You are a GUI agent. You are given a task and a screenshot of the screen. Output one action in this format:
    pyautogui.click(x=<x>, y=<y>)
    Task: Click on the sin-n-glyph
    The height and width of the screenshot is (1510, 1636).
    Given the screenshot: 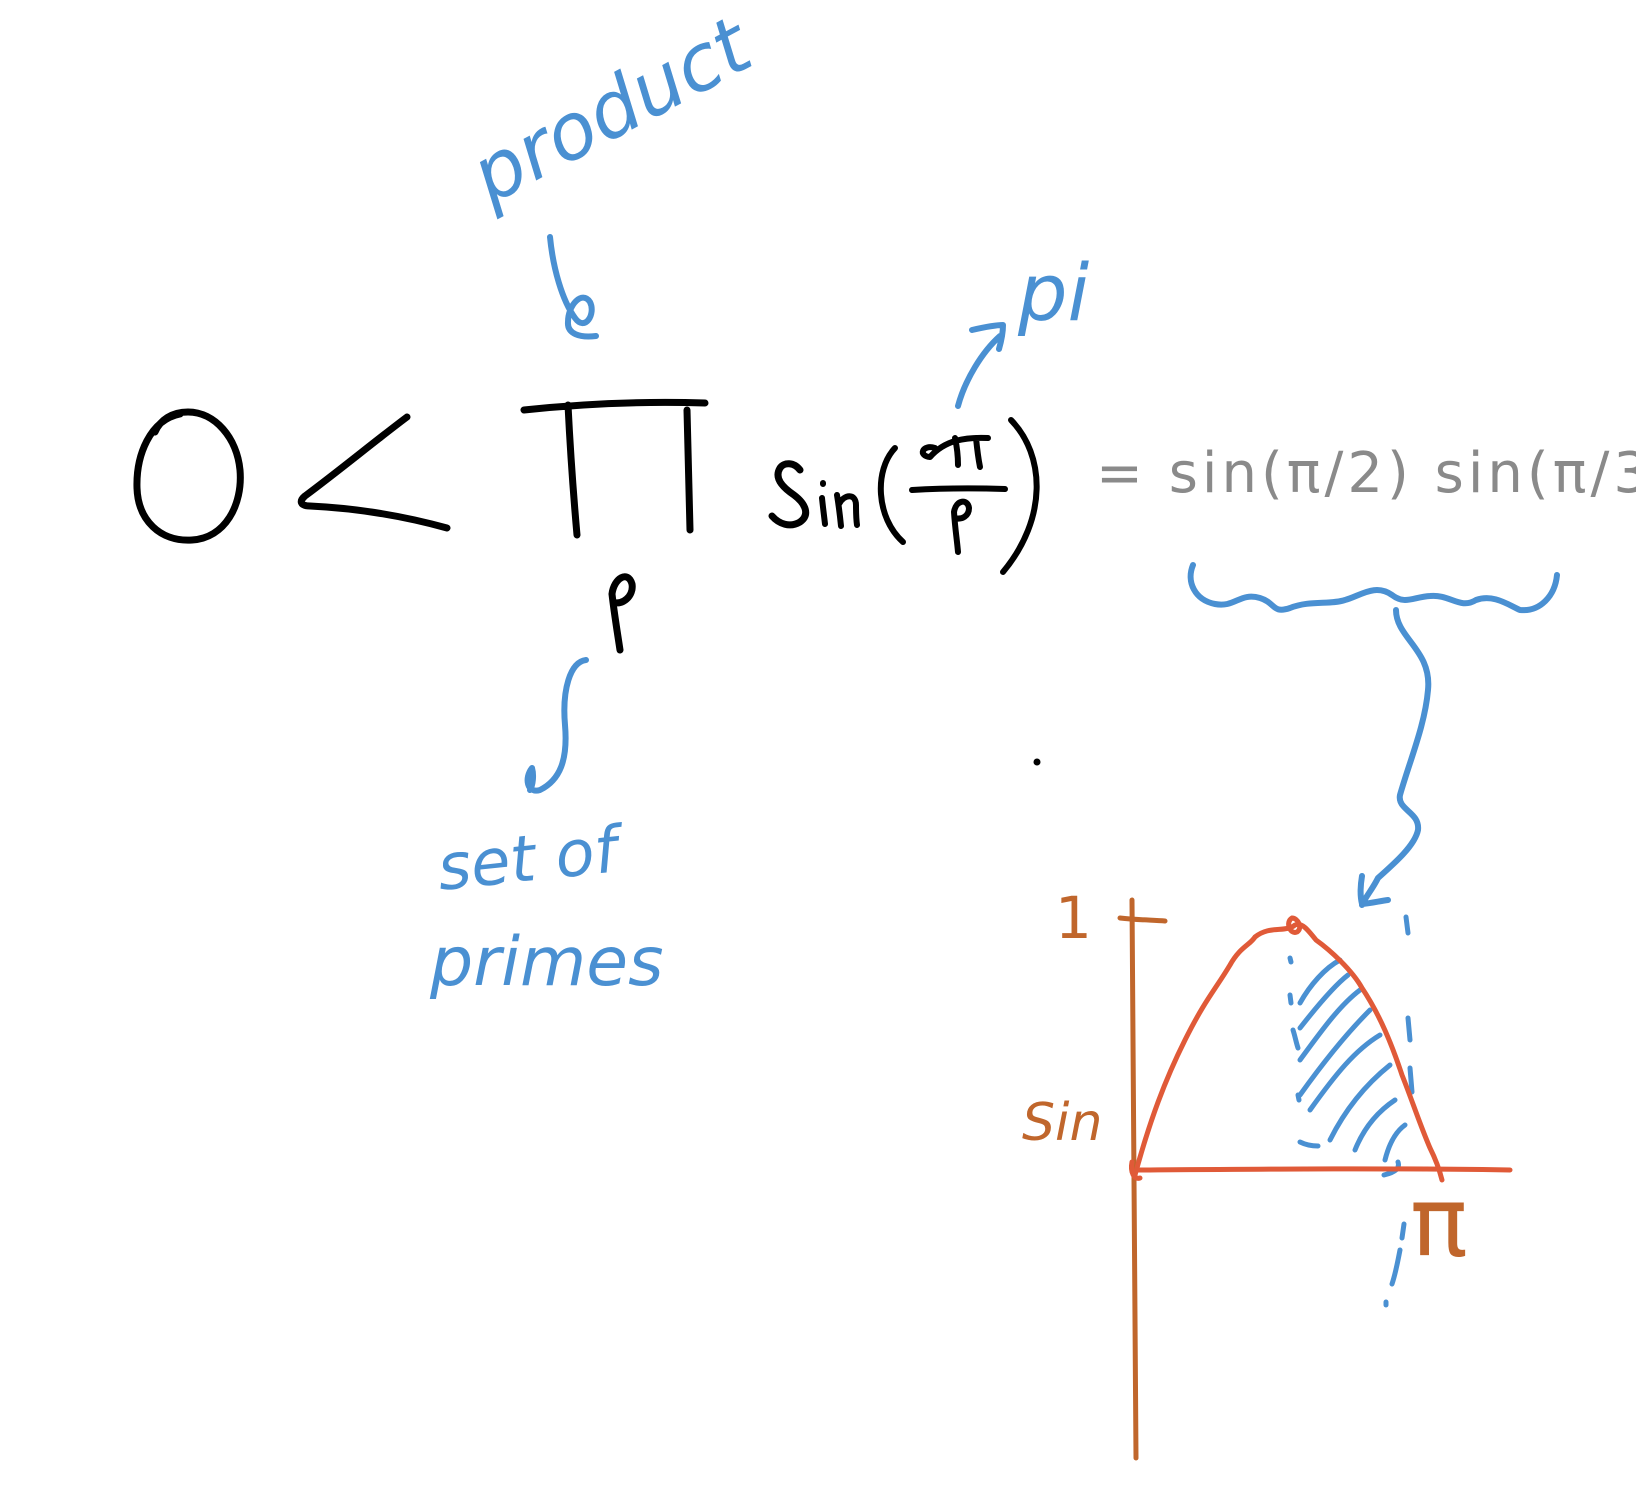 What is the action you would take?
    pyautogui.click(x=847, y=510)
    